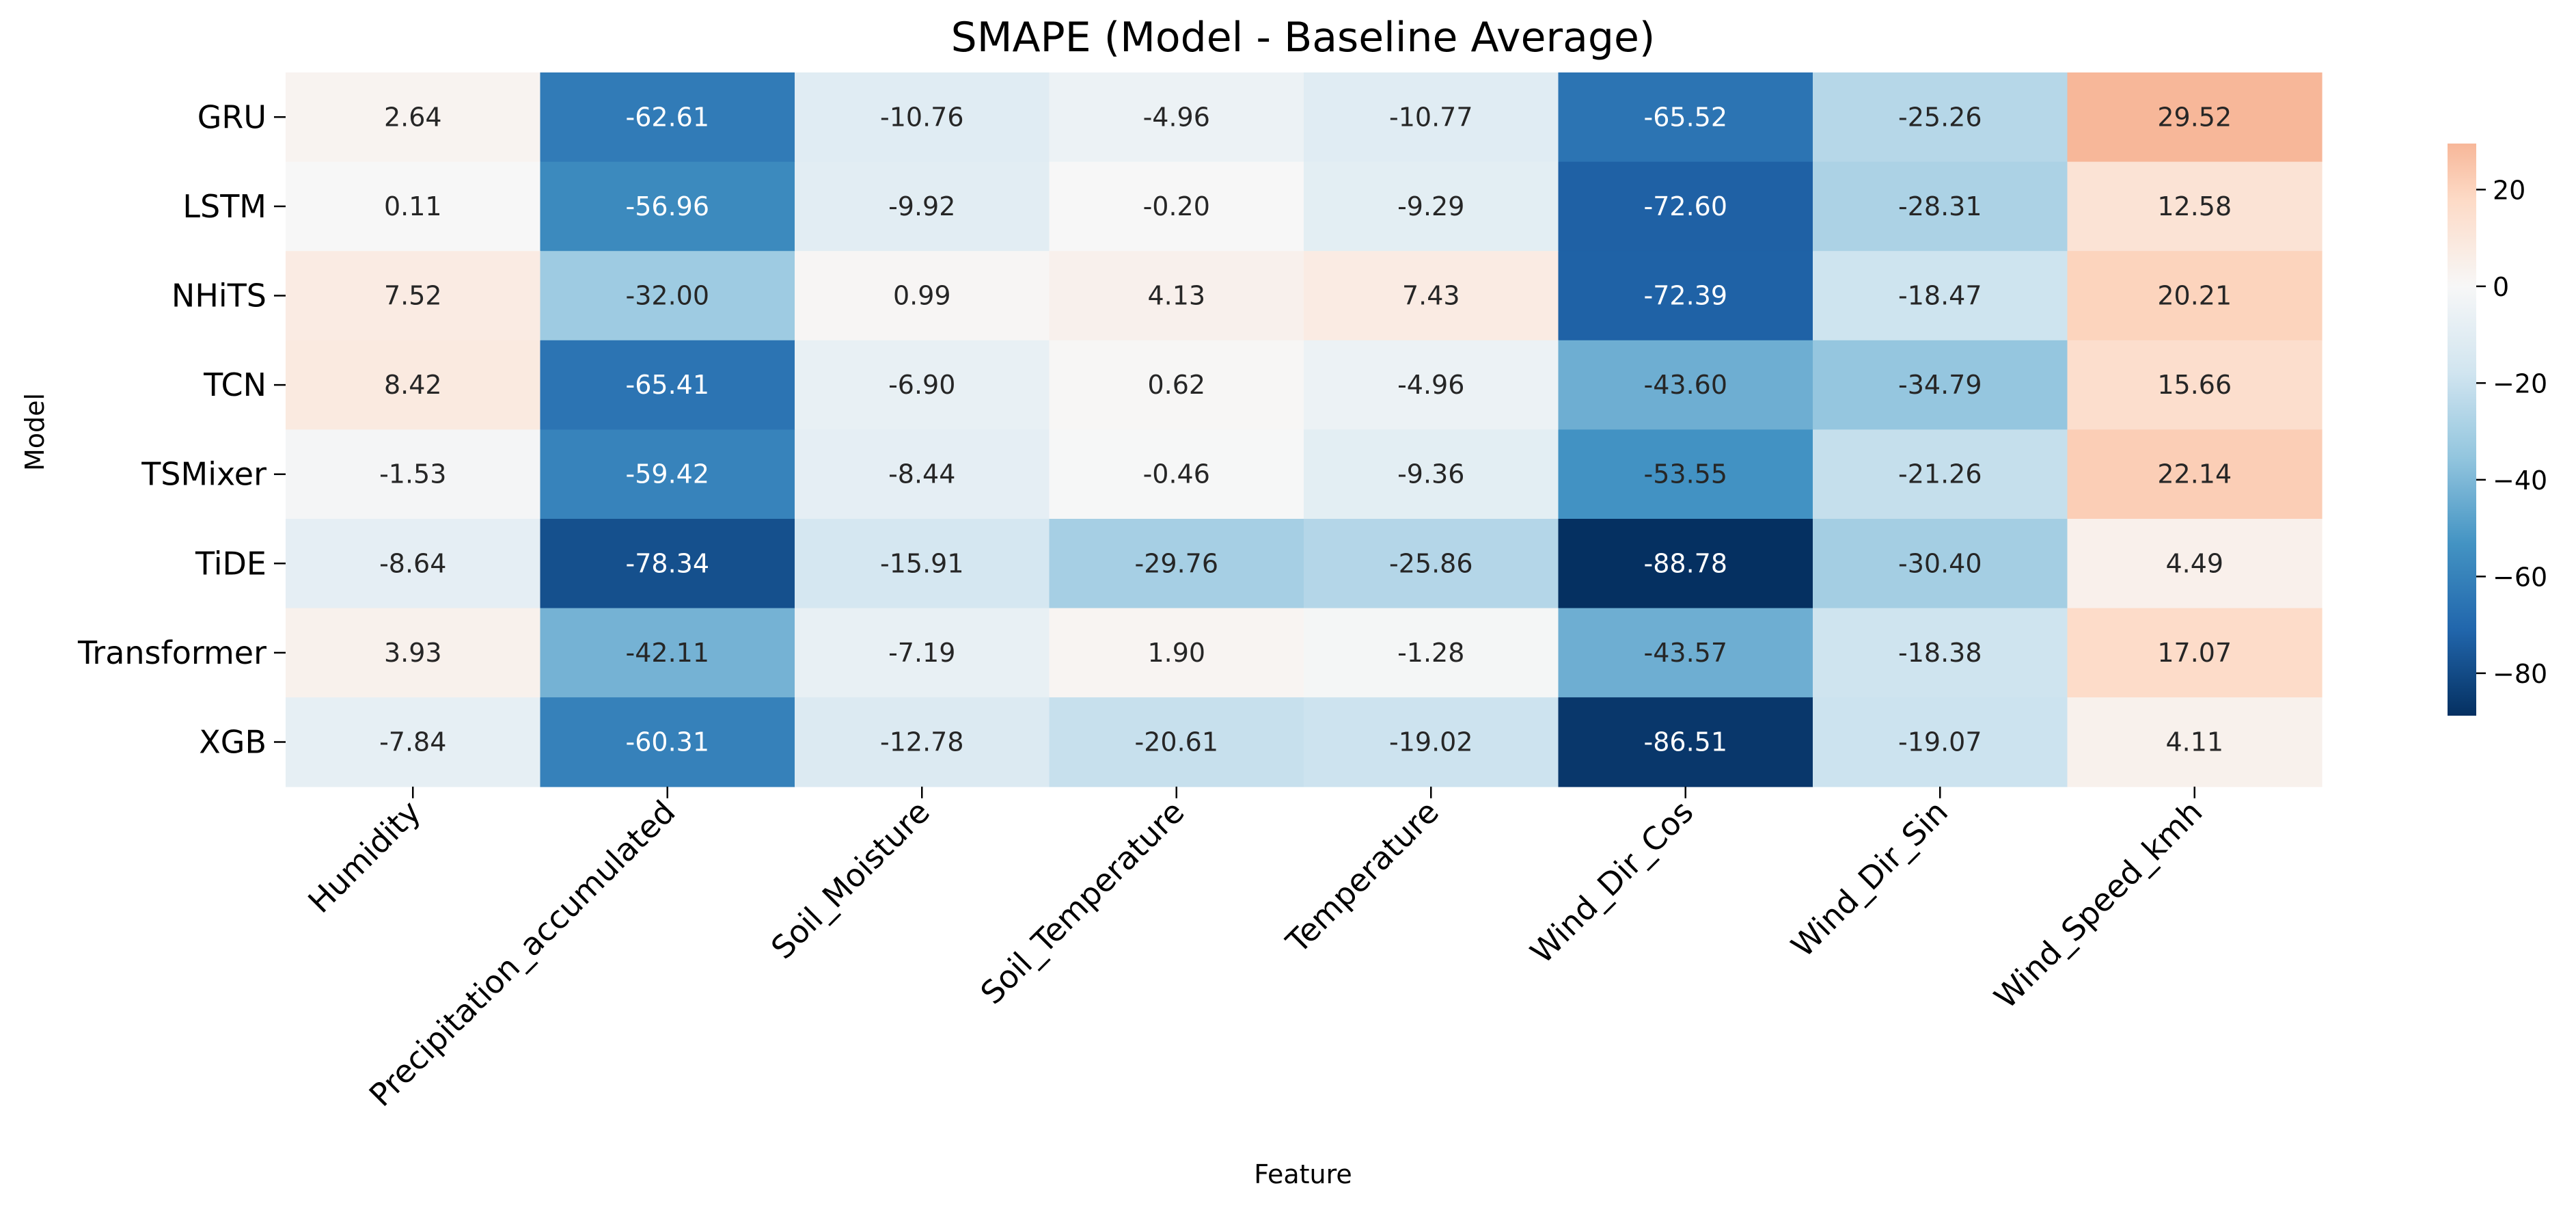 The width and height of the screenshot is (2576, 1214). Describe the element at coordinates (2462, 430) in the screenshot. I see `colorbar-gradient` at that location.